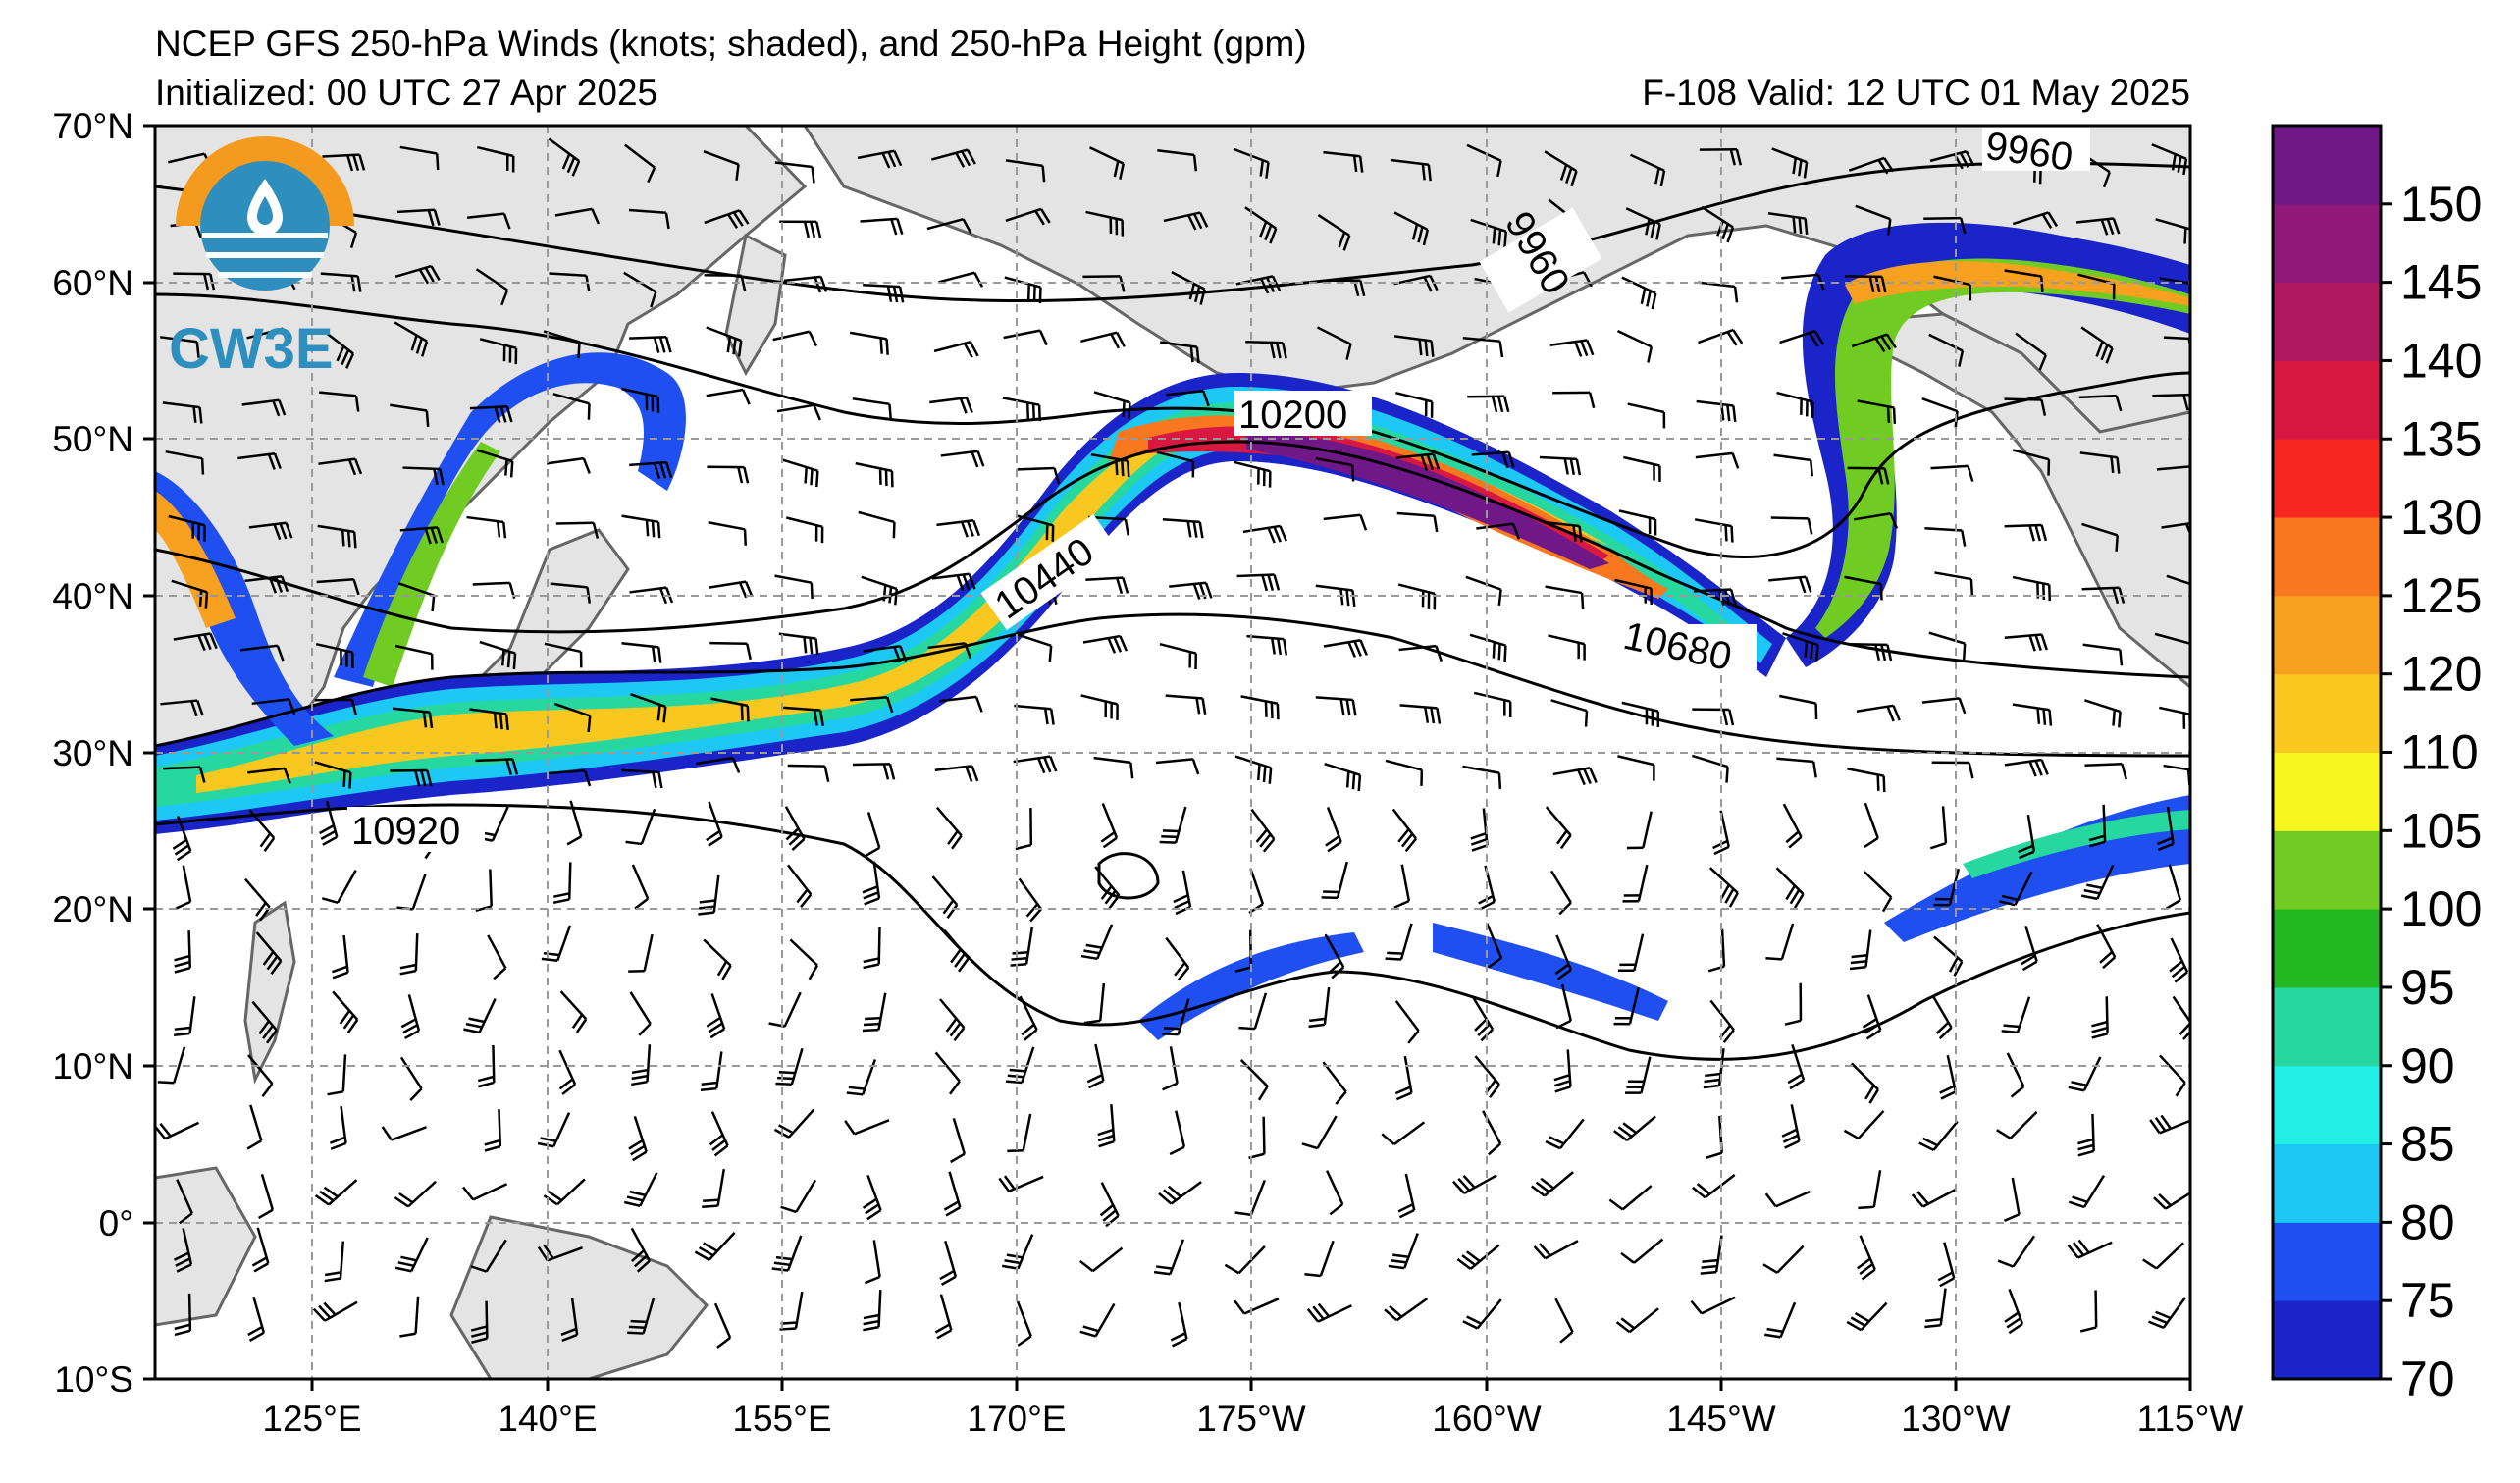 This screenshot has width=2520, height=1483. I want to click on lon-label-155e: 155°E, so click(781, 1419).